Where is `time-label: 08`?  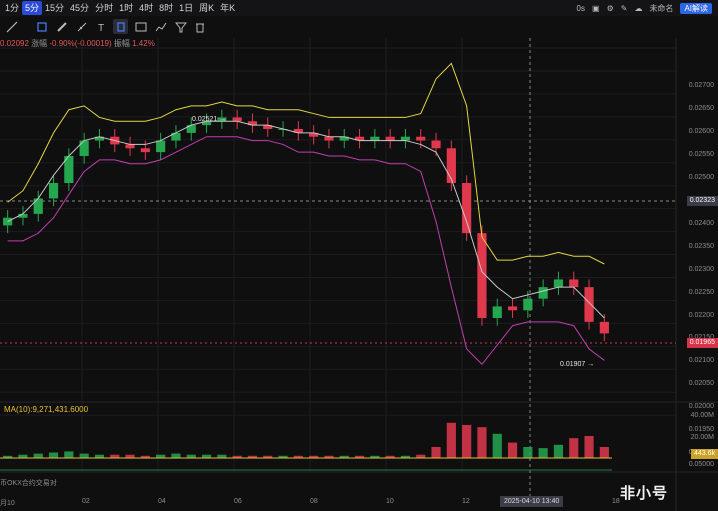 time-label: 08 is located at coordinates (314, 501).